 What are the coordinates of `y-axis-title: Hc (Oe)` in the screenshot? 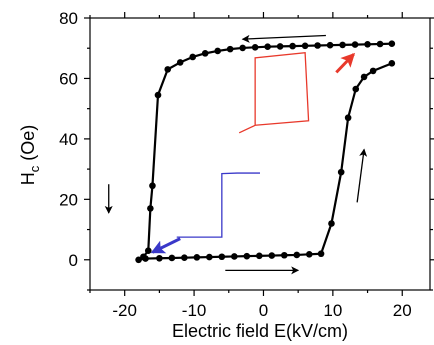 It's located at (30, 155).